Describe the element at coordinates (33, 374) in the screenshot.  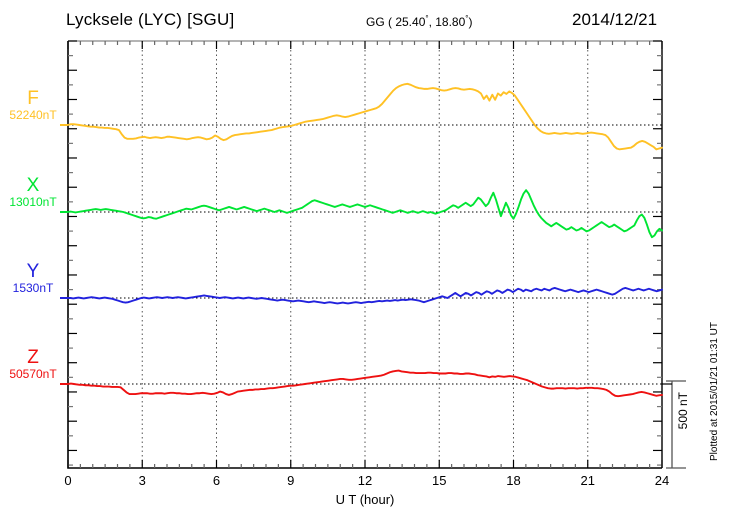
I see `component-baseline-value: 50570nT` at that location.